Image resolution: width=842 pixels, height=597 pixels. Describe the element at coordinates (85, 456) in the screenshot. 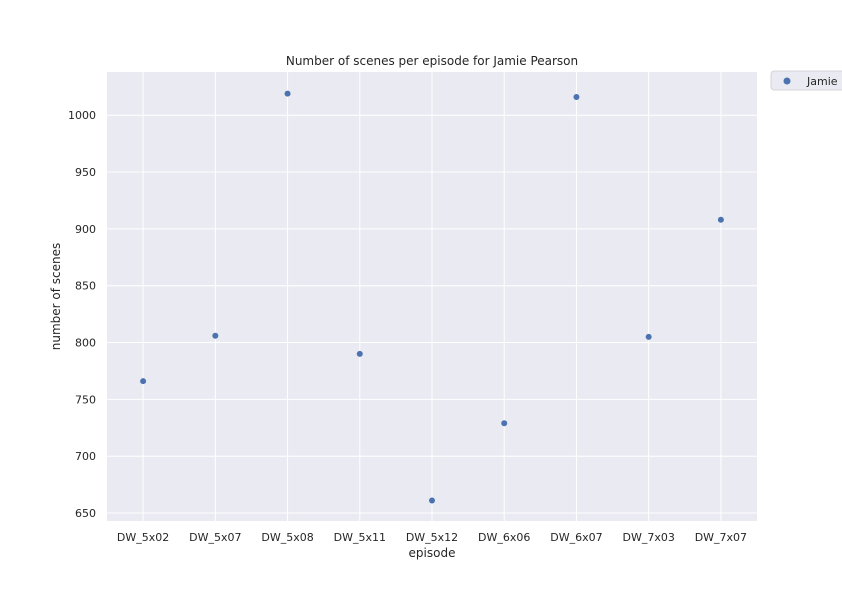

I see `y-tick-label: 700` at that location.